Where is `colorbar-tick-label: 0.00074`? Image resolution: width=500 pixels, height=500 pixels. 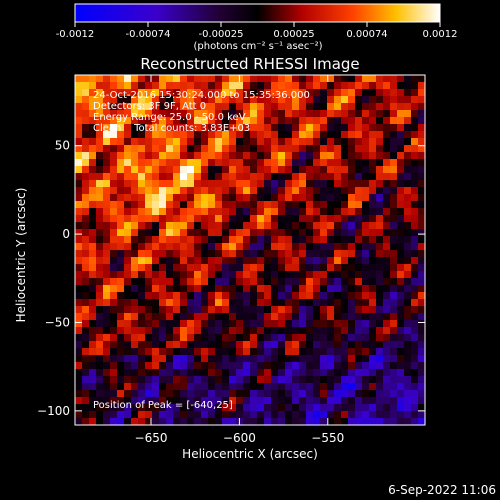
colorbar-tick-label: 0.00074 is located at coordinates (366, 34).